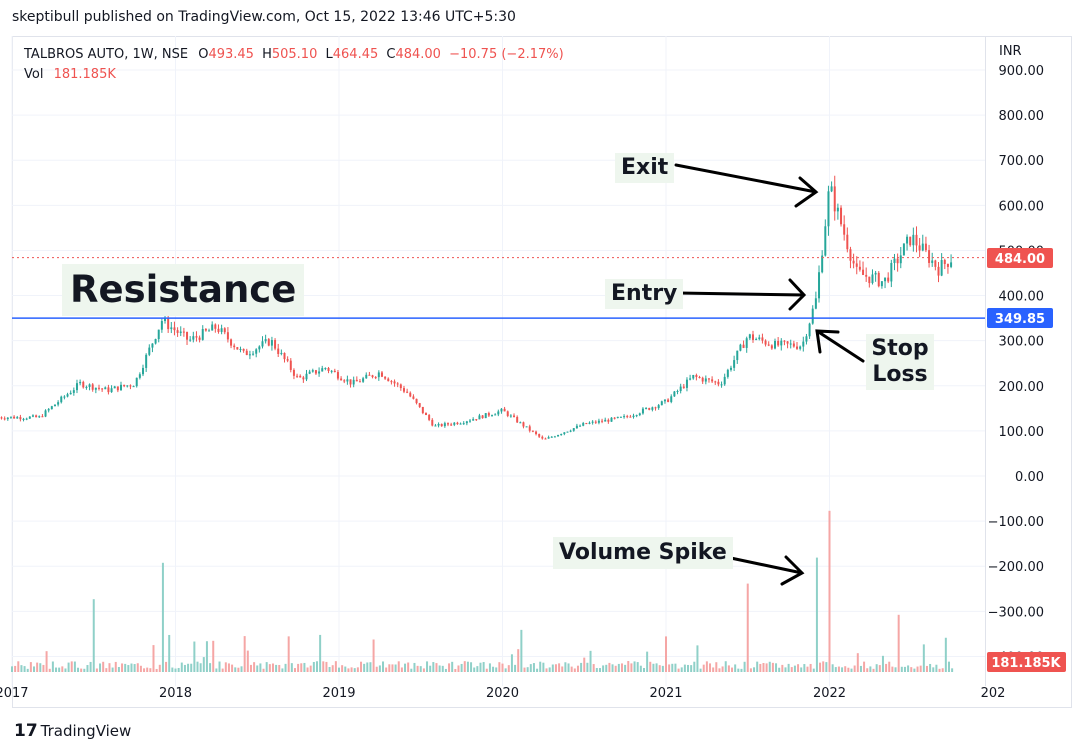  Describe the element at coordinates (84, 74) in the screenshot. I see `legend-vol: 181.185K` at that location.